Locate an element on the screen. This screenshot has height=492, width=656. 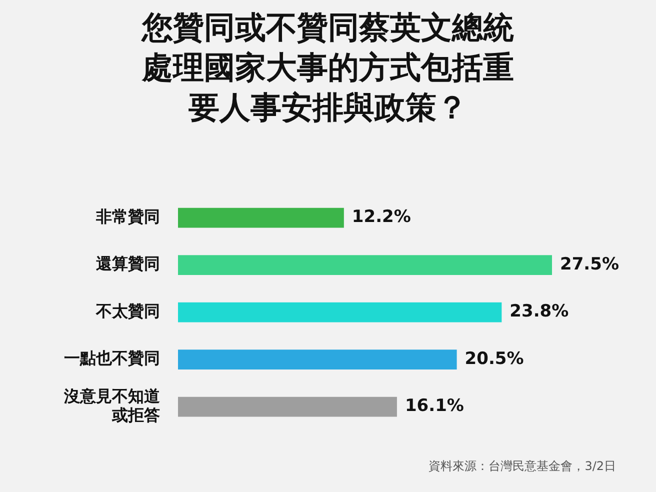
y-tick-label: 還算贊同 is located at coordinates (127, 264).